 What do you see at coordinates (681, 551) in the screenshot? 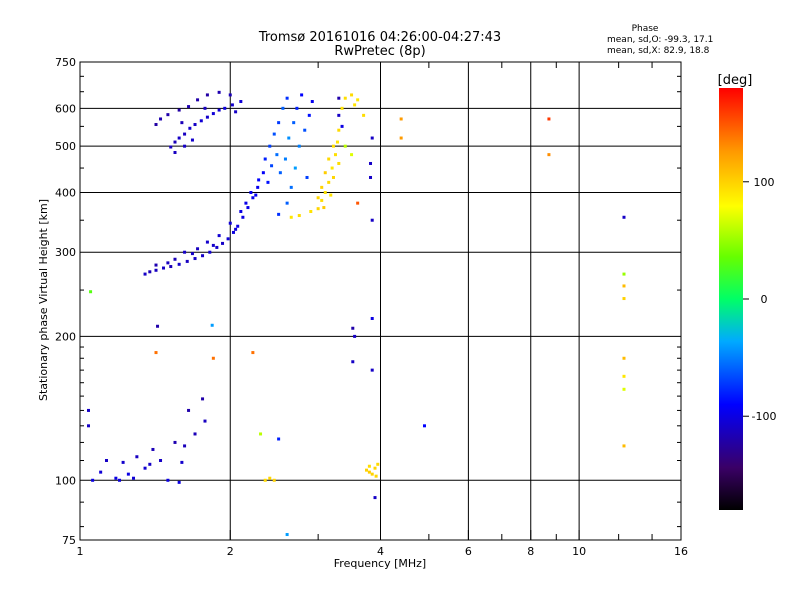
I see `x-tick-label: 16` at bounding box center [681, 551].